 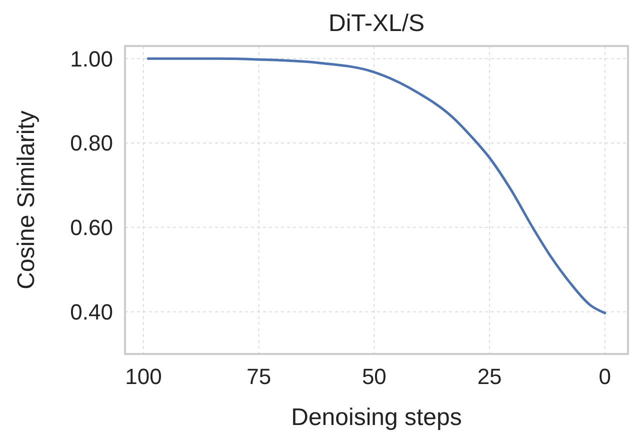 What do you see at coordinates (91, 59) in the screenshot?
I see `y-tick-label: 1.00` at bounding box center [91, 59].